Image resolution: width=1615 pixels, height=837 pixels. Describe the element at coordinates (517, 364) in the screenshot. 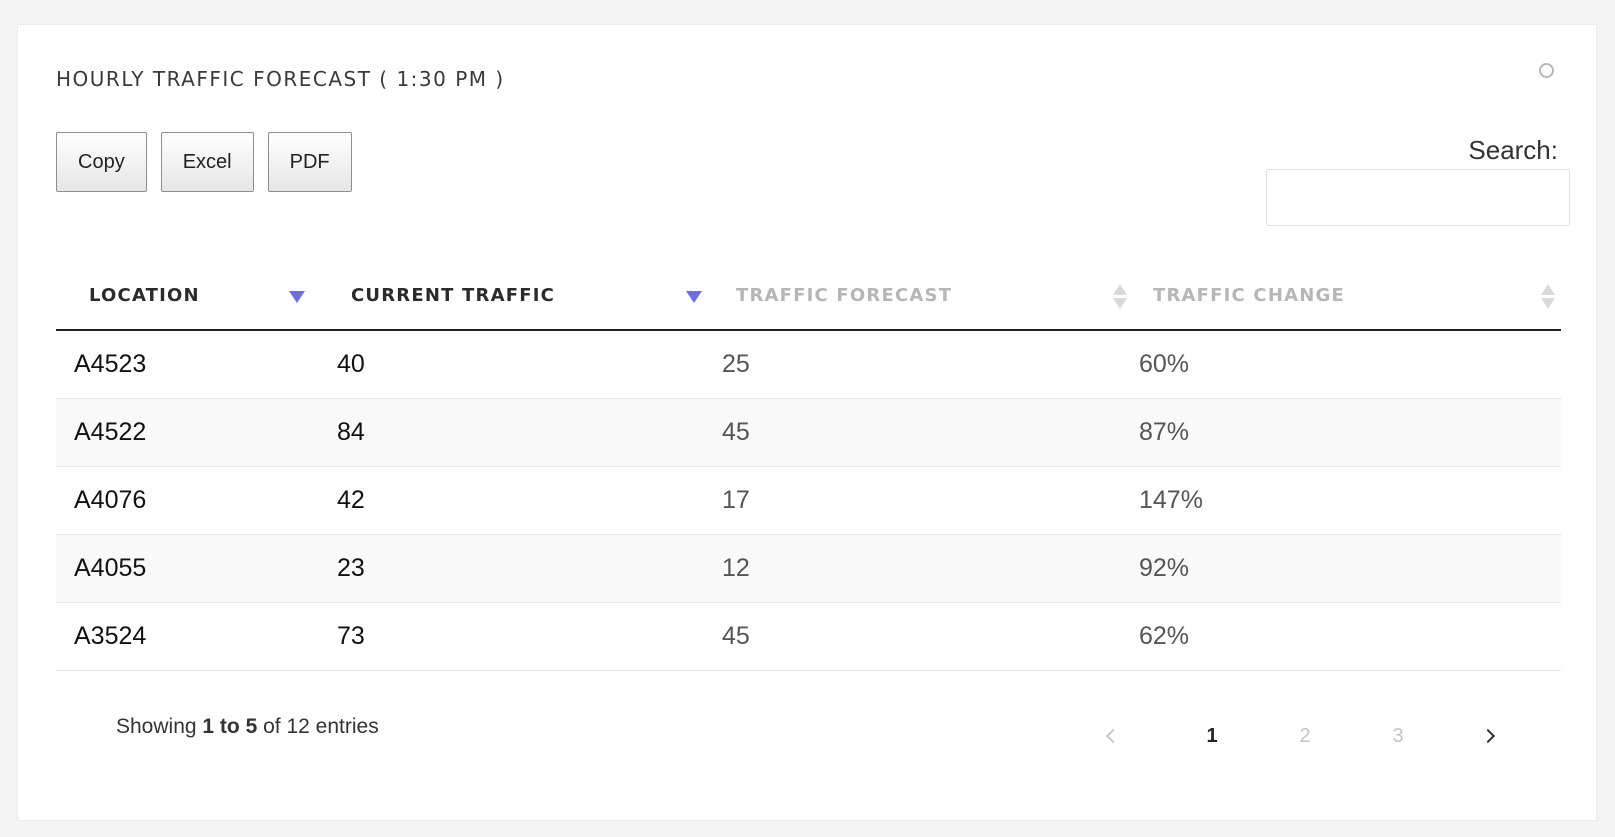

I see `current-traffic-cell: 40` at that location.